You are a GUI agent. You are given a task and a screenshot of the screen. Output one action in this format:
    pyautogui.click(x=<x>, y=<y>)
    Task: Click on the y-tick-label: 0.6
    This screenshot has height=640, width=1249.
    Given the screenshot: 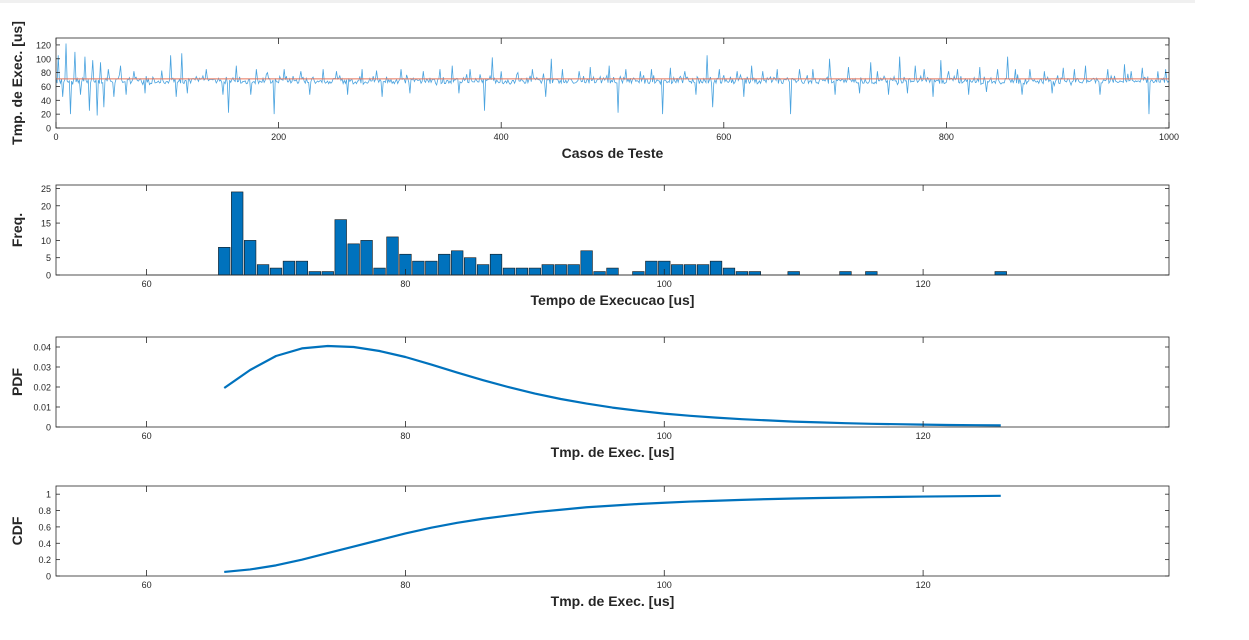 What is the action you would take?
    pyautogui.click(x=44, y=527)
    